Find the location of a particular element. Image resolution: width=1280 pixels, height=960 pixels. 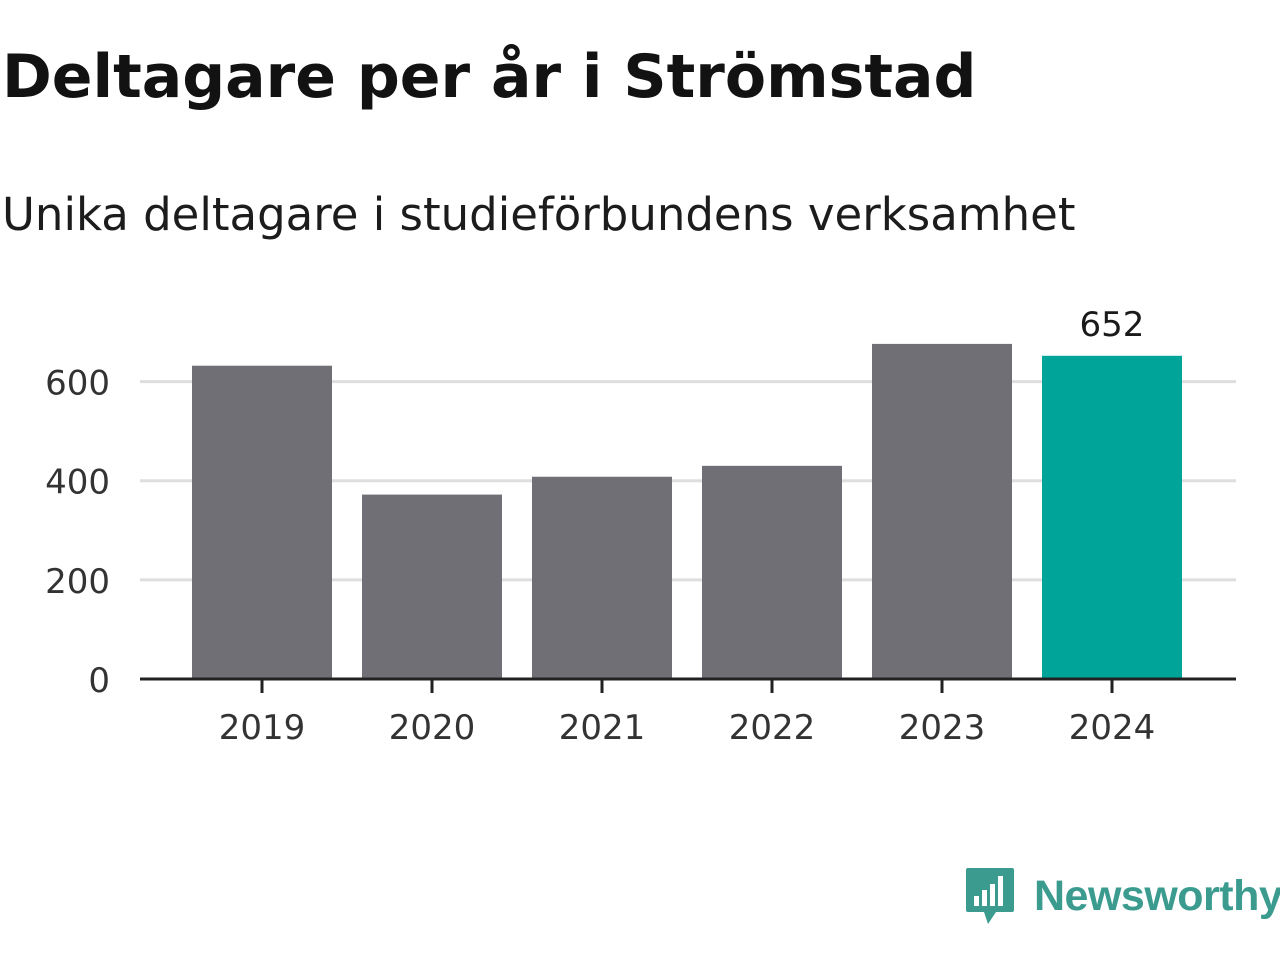

bar-2024 is located at coordinates (1112, 517).